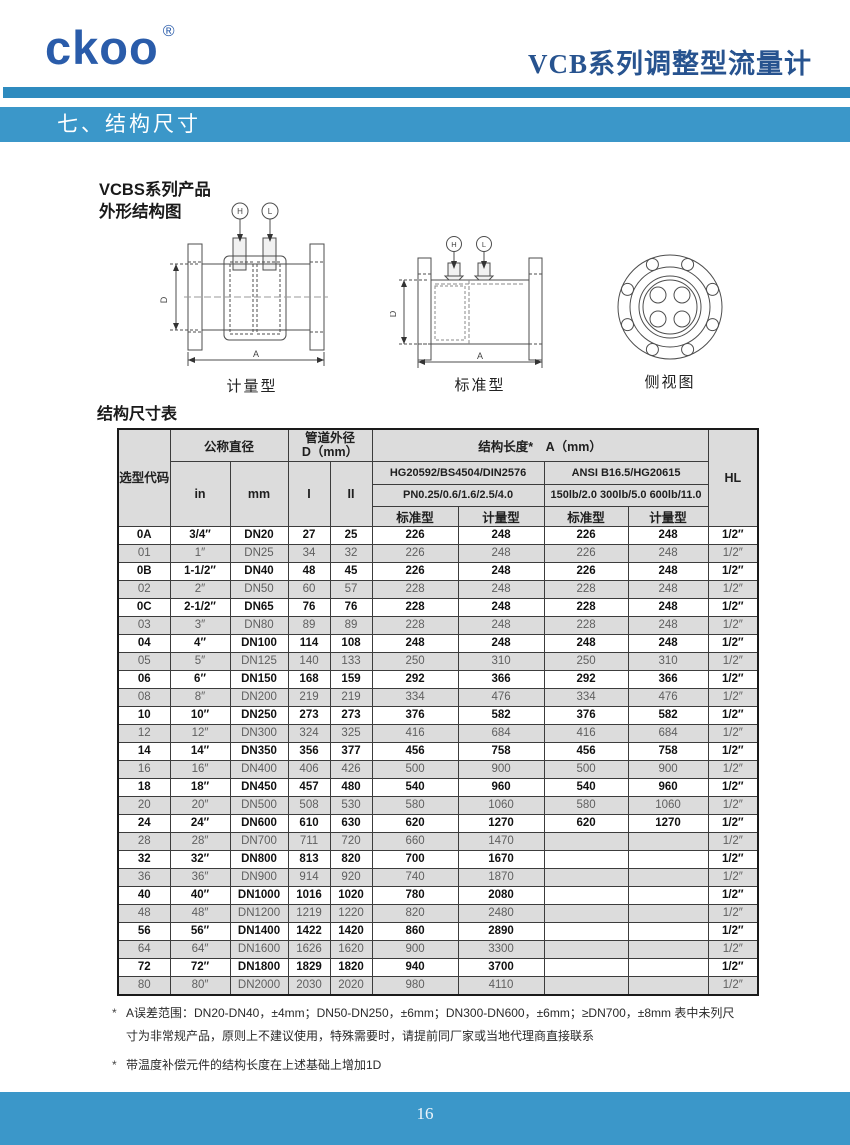 The image size is (850, 1145). I want to click on table-cell: 114, so click(309, 643).